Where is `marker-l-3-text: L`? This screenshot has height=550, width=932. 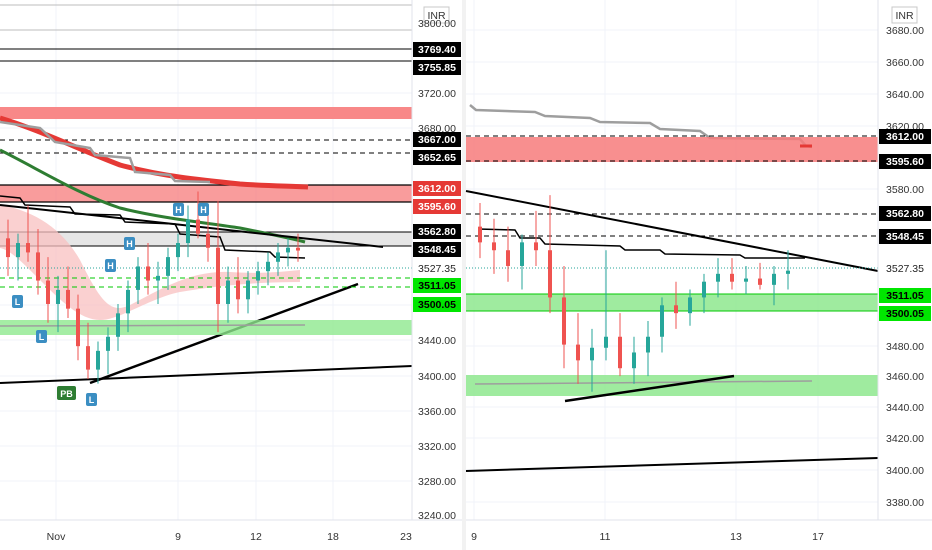 marker-l-3-text: L is located at coordinates (92, 400).